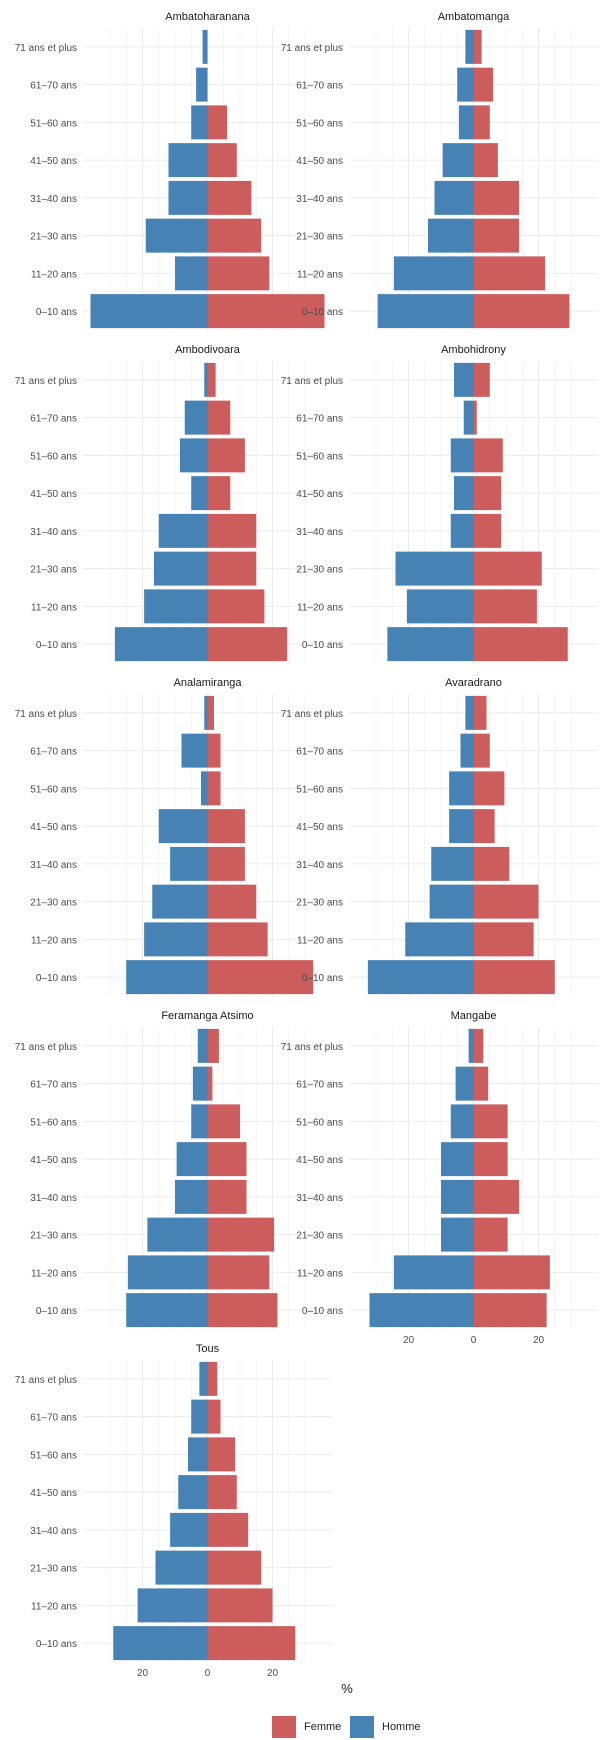 This screenshot has height=1740, width=602. What do you see at coordinates (401, 1727) in the screenshot?
I see `legend-label-homme: Homme` at bounding box center [401, 1727].